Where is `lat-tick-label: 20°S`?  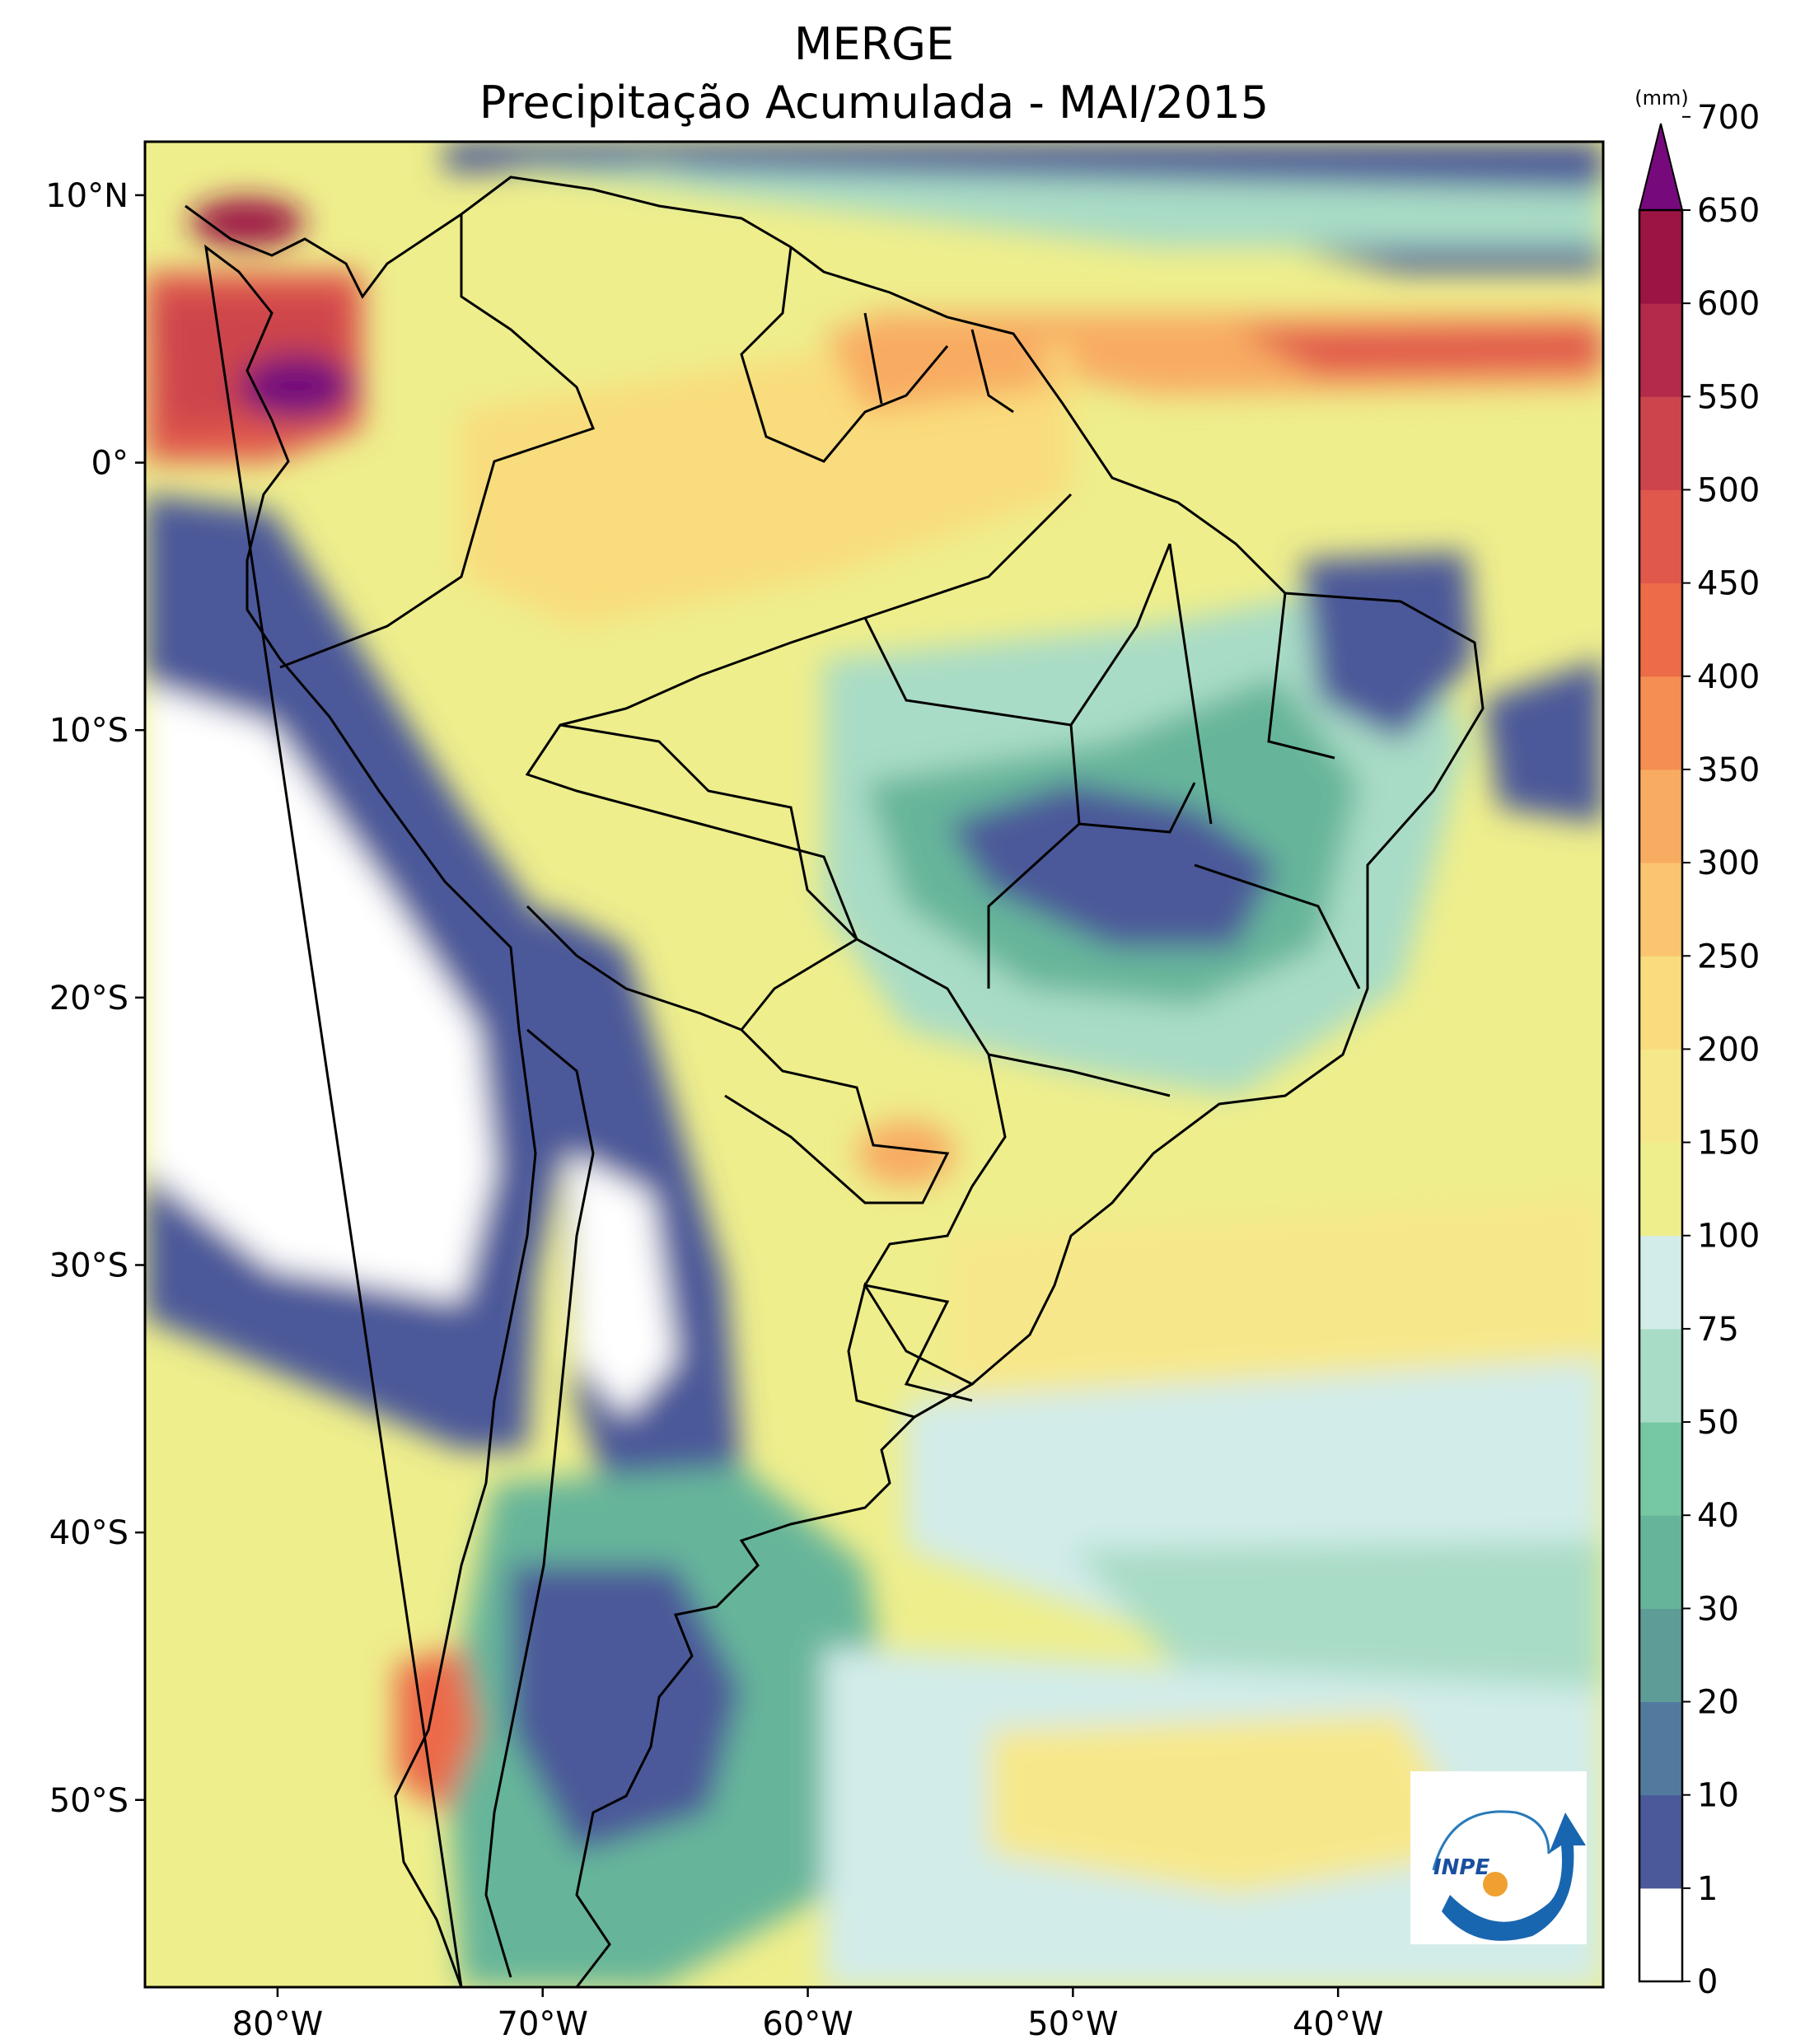 lat-tick-label: 20°S is located at coordinates (89, 998).